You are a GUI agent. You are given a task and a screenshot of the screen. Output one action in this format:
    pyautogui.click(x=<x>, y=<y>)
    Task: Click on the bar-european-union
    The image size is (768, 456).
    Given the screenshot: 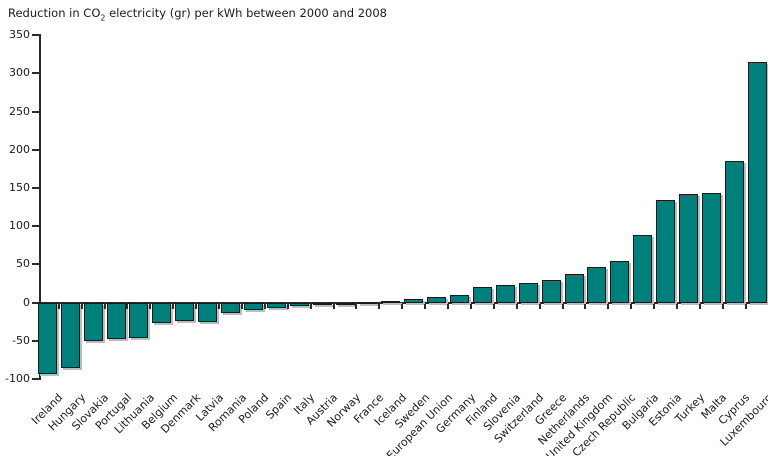 What is the action you would take?
    pyautogui.click(x=437, y=300)
    